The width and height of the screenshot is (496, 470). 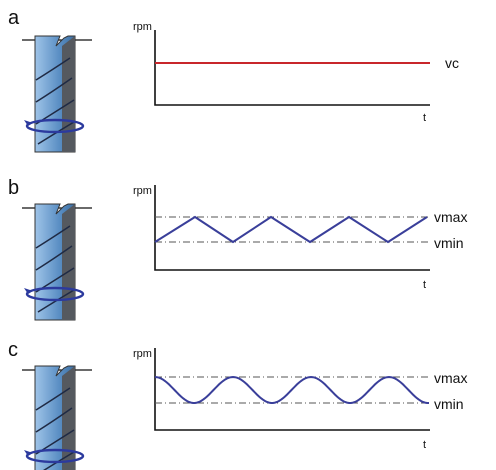 What do you see at coordinates (13, 188) in the screenshot?
I see `panel-letter: b` at bounding box center [13, 188].